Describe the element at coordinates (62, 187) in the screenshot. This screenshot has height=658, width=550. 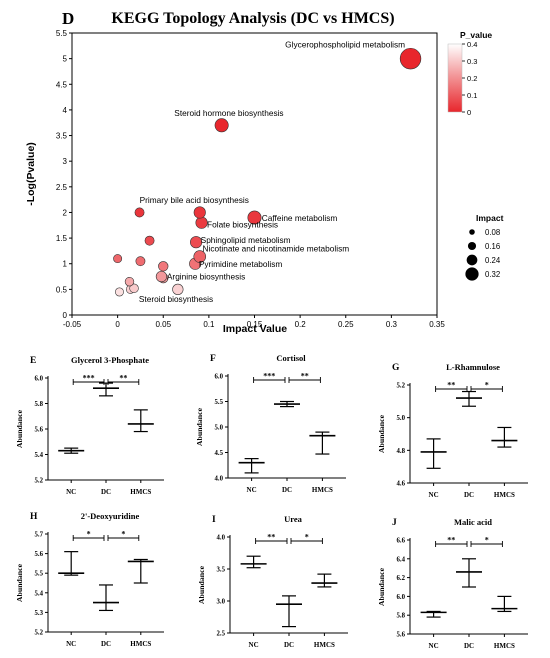
I see `y-tick-label: 2.5` at that location.